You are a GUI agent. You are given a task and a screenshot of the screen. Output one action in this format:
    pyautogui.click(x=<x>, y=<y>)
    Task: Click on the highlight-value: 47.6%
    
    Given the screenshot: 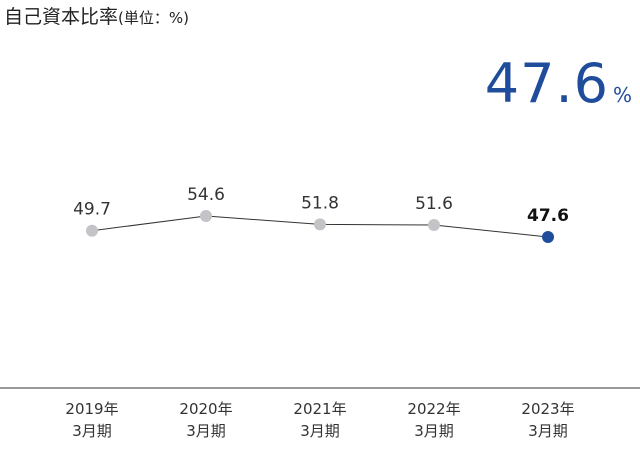 What is the action you would take?
    pyautogui.click(x=558, y=83)
    